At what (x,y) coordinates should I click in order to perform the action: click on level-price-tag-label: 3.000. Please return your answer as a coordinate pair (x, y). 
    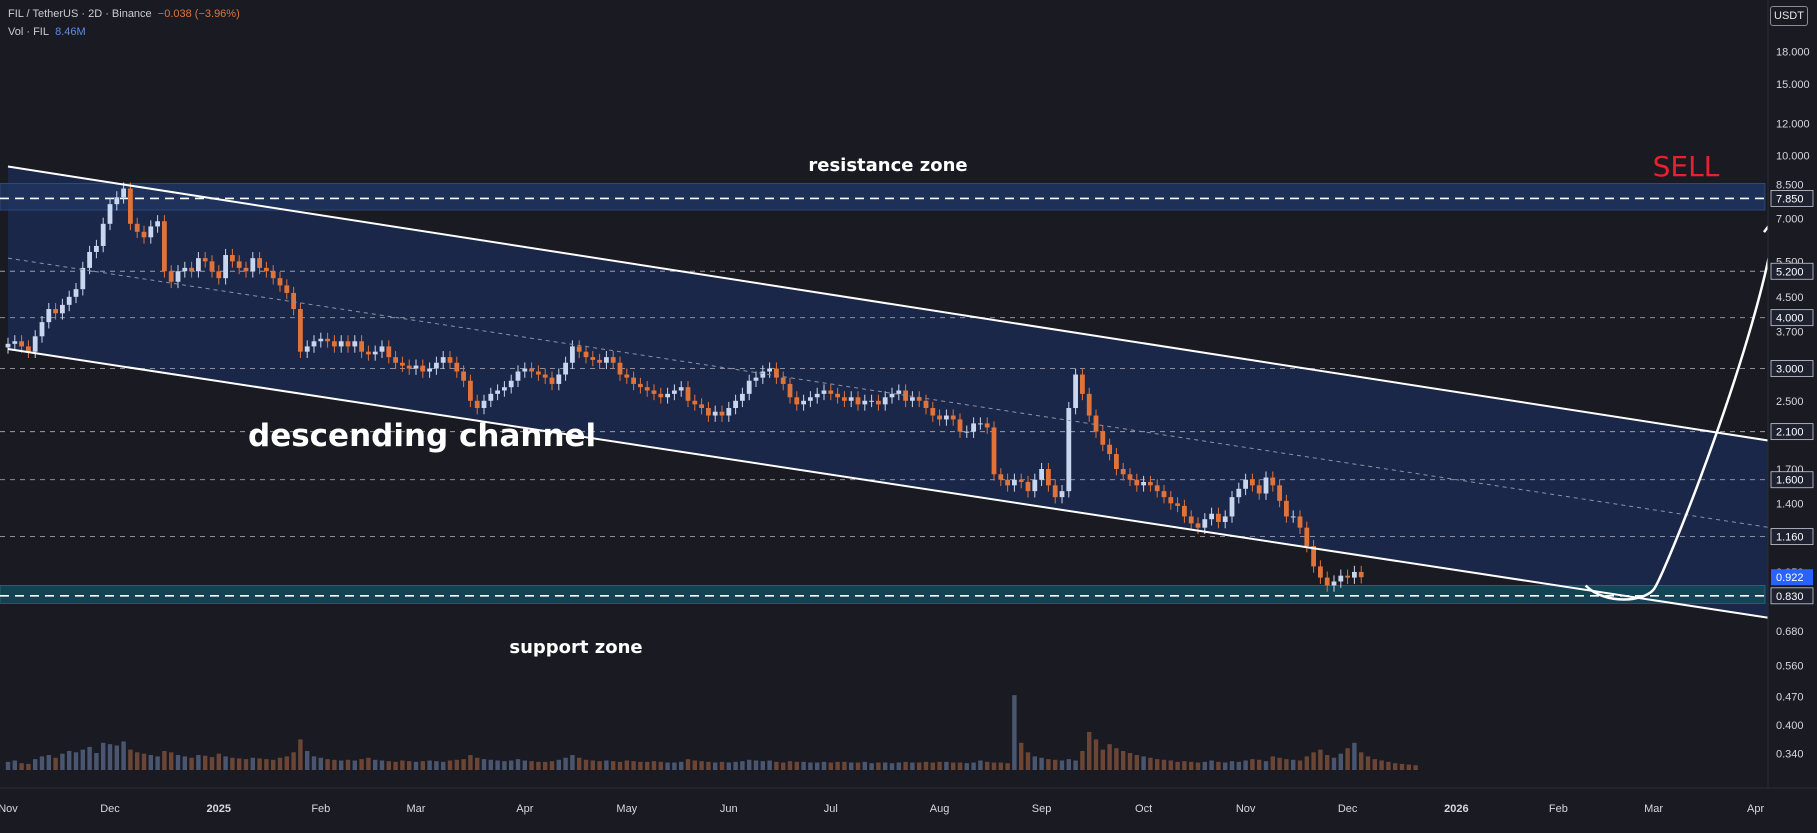
    Looking at the image, I should click on (1790, 370).